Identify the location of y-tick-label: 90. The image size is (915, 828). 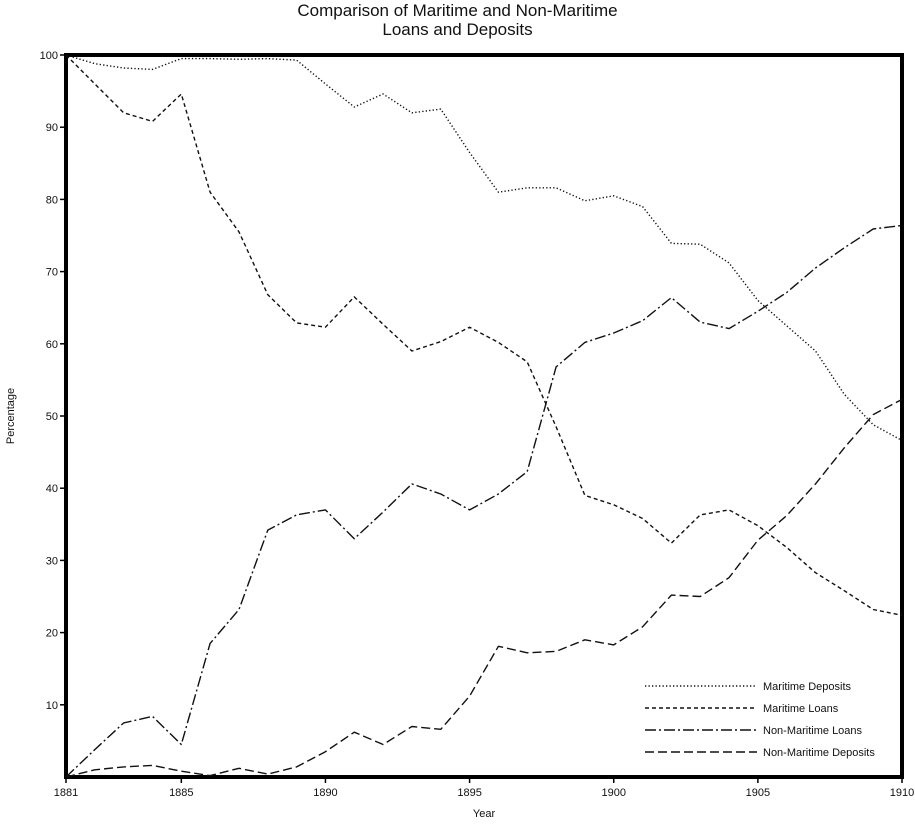
(52, 128).